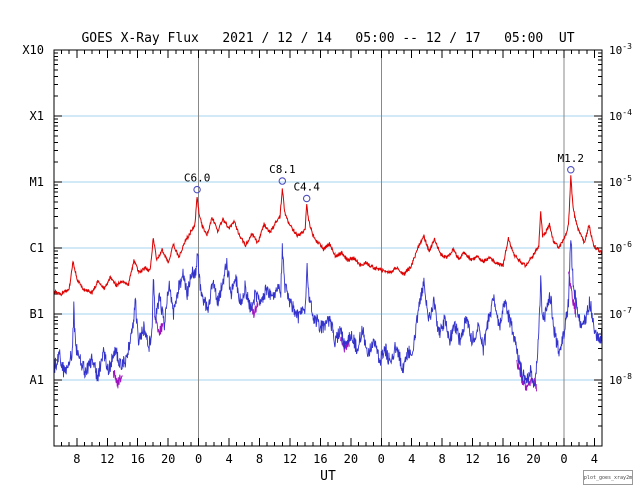  What do you see at coordinates (328, 476) in the screenshot?
I see `x-axis-title: UT` at bounding box center [328, 476].